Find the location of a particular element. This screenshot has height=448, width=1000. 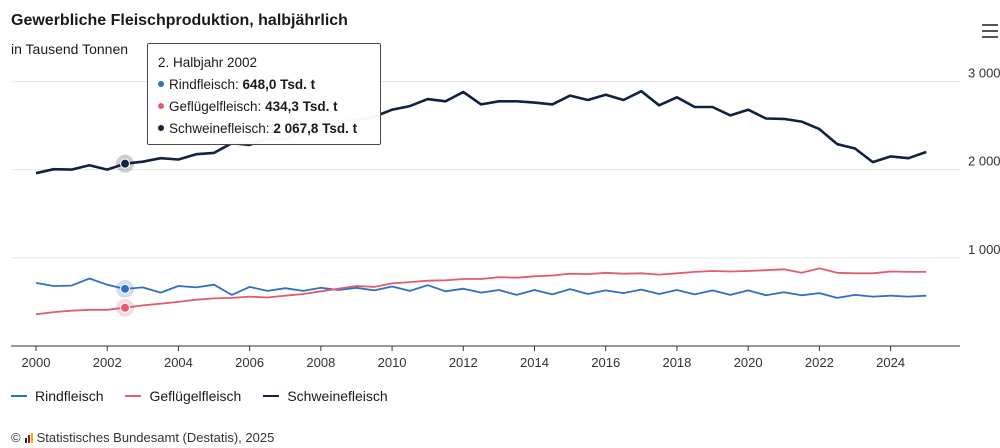

tooltip-row-gefluegel: Geflügelfleisch: 434,3 Tsd. t is located at coordinates (264, 107).